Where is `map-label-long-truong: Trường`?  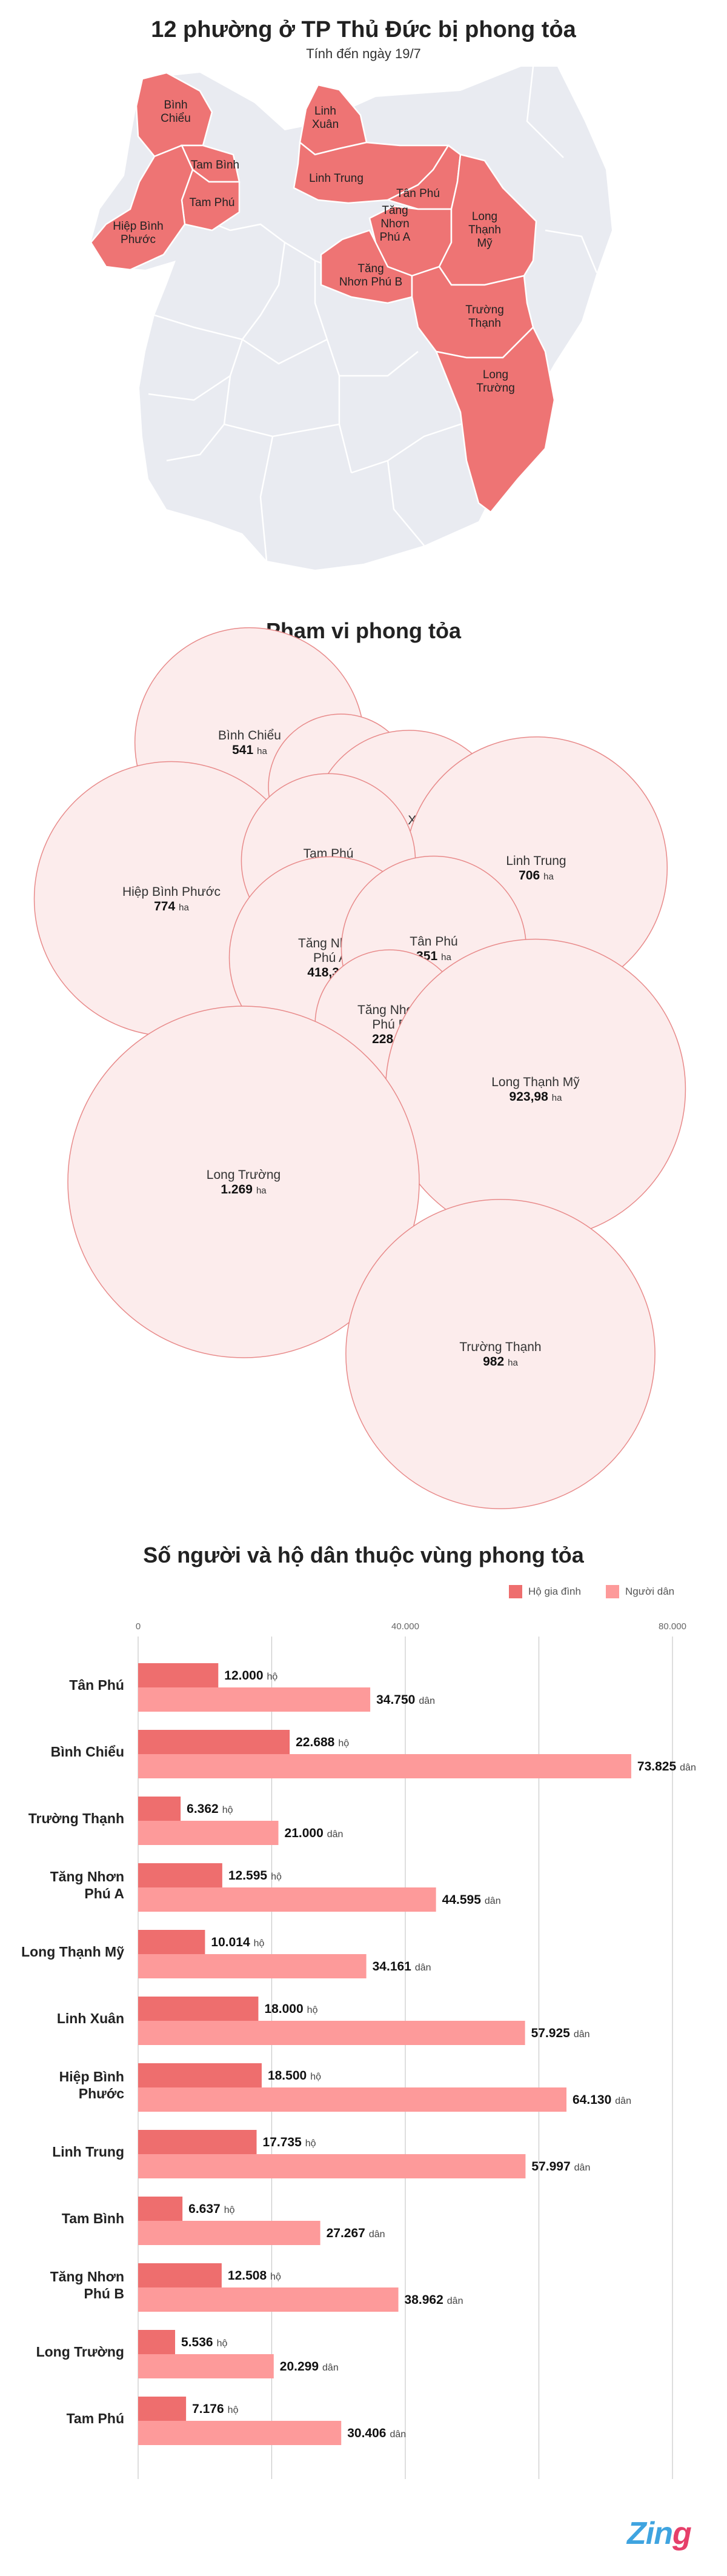 map-label-long-truong: Trường is located at coordinates (495, 388).